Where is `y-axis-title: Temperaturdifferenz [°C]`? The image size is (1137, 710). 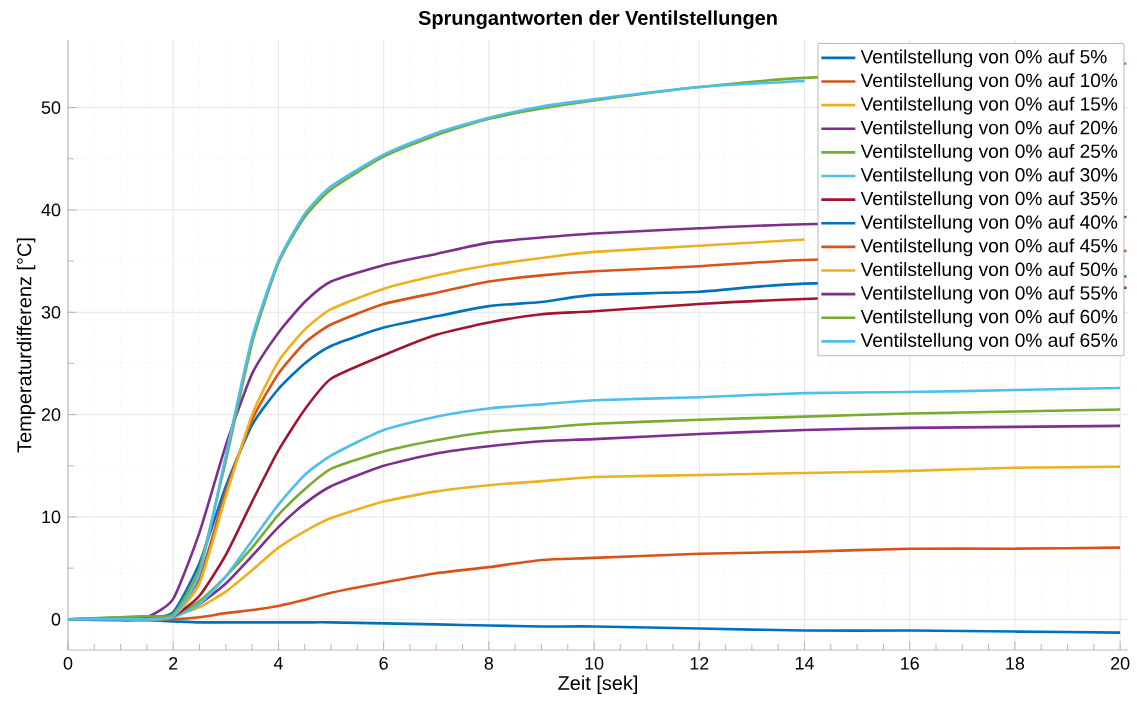
y-axis-title: Temperaturdifferenz [°C] is located at coordinates (26, 345).